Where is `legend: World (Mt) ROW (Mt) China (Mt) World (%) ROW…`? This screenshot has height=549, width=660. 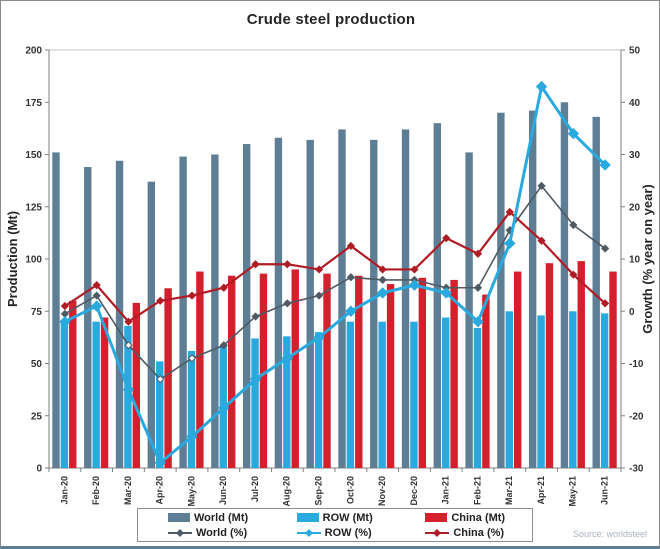
legend: World (Mt) ROW (Mt) China (Mt) World (%) ROW… is located at coordinates (335, 525).